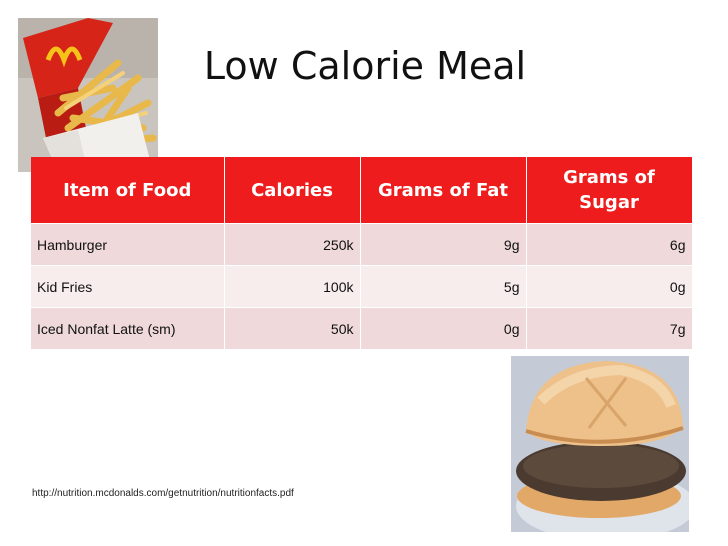  I want to click on slide-title: Low Calorie Meal, so click(365, 66).